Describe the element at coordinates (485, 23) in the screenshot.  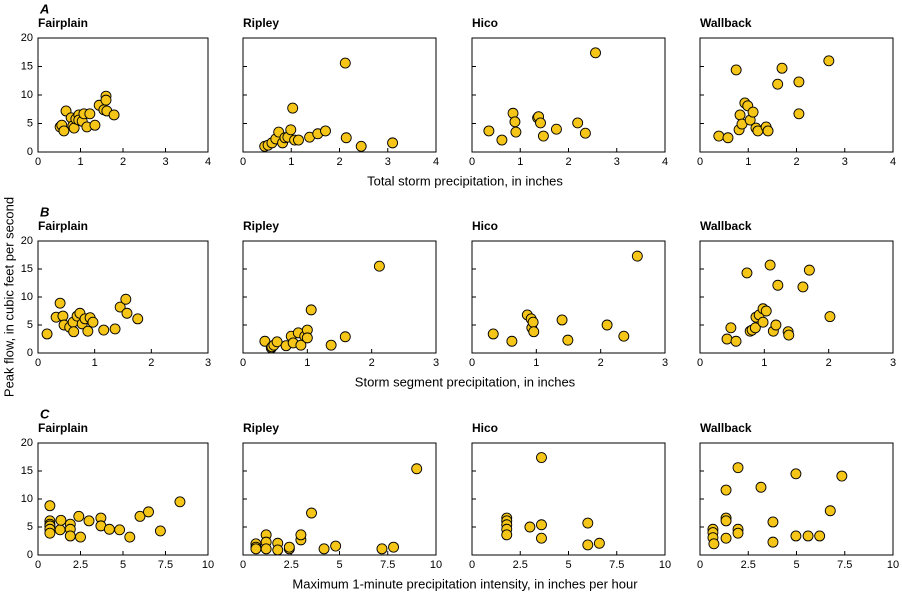
I see `panel-title: Hico` at that location.